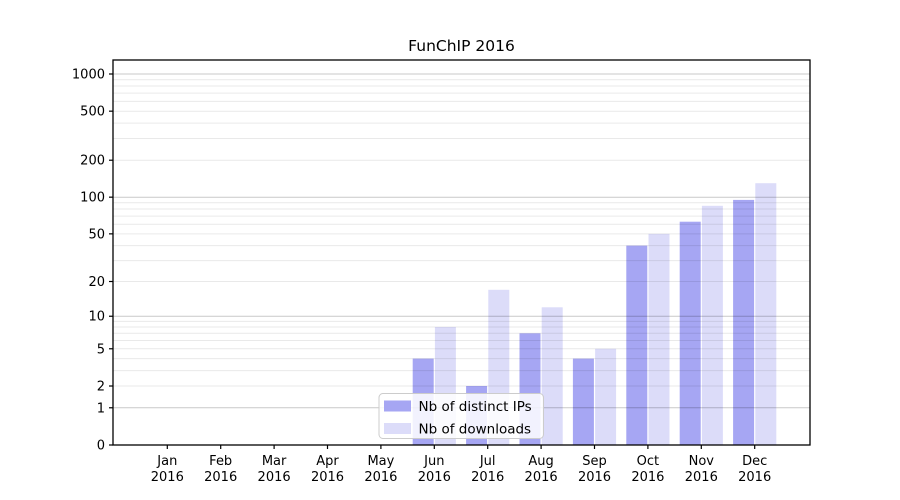 This screenshot has width=900, height=500. Describe the element at coordinates (96, 234) in the screenshot. I see `y-tick-label: 50` at that location.